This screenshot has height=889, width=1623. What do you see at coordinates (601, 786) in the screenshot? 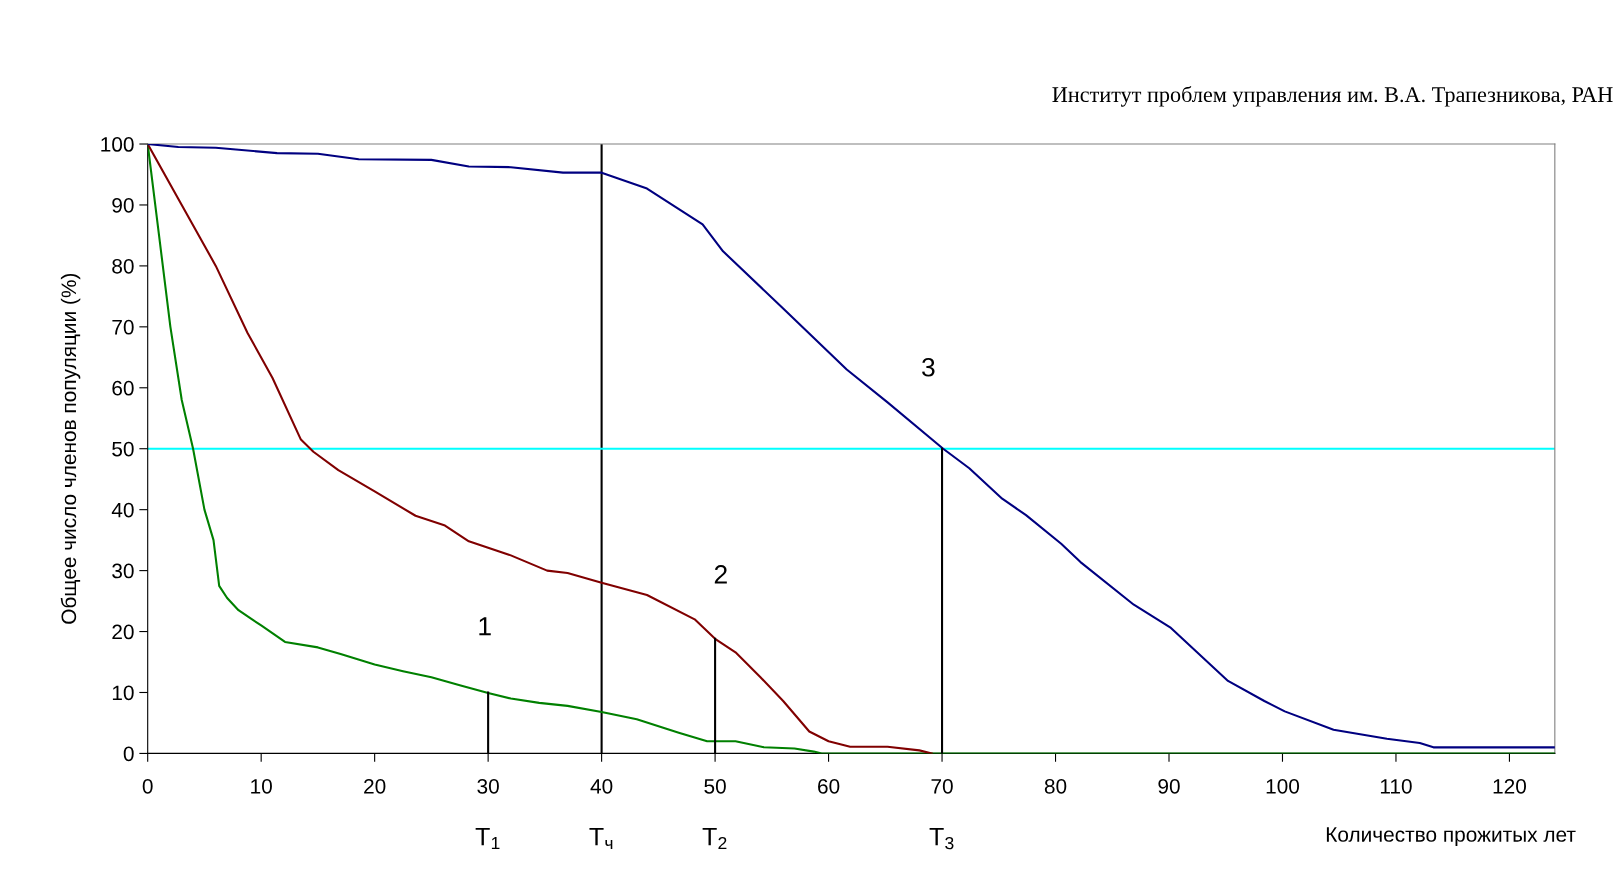
I see `x-tick-label: 40` at bounding box center [601, 786].